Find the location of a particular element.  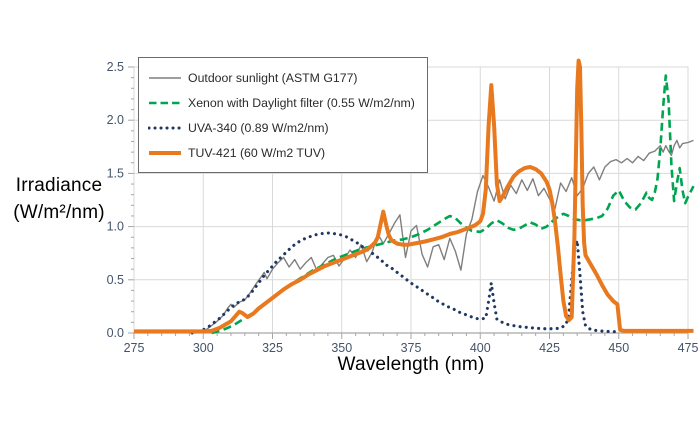

y-tick-label-1.5: 1.5 is located at coordinates (115, 173).